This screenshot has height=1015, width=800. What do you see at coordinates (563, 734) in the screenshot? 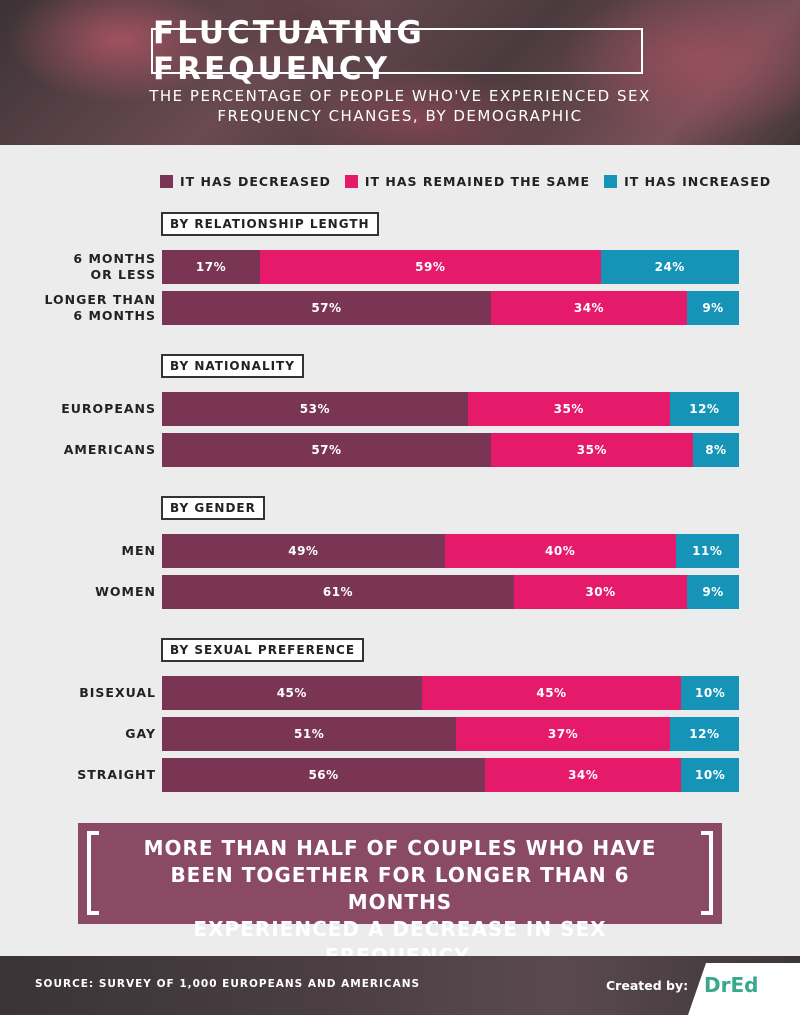
I see `bar-segment-same: 37%` at bounding box center [563, 734].